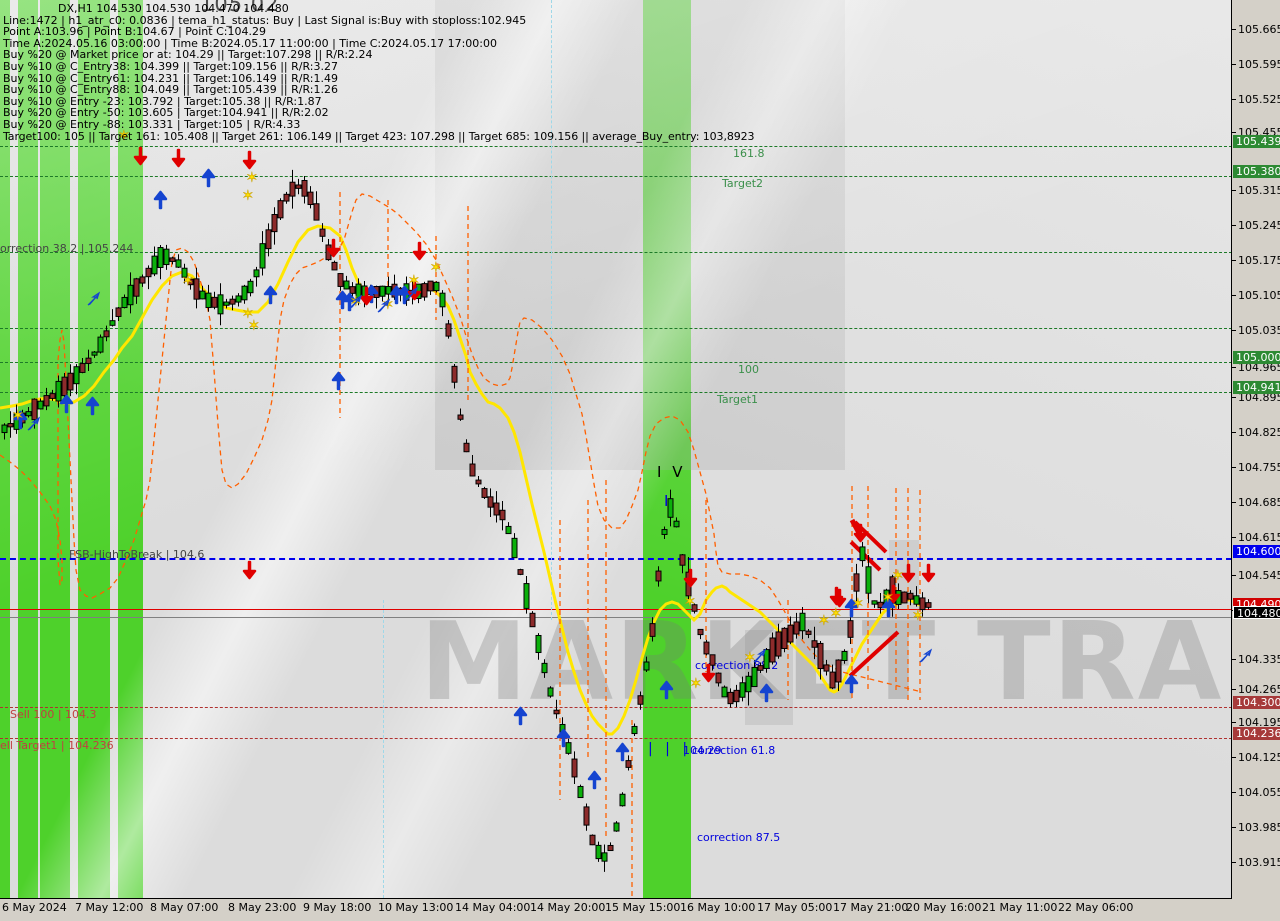 Image resolution: width=1280 pixels, height=921 pixels. What do you see at coordinates (1256, 758) in the screenshot?
I see `price-tick: 104.125` at bounding box center [1256, 758].